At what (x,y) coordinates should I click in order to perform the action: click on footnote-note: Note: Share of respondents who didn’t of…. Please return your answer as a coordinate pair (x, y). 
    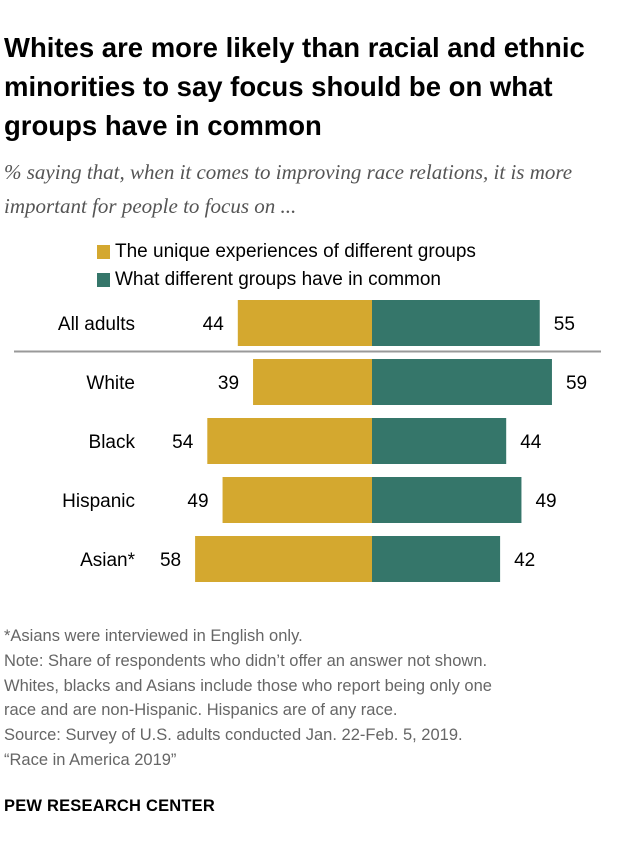
    Looking at the image, I should click on (246, 660).